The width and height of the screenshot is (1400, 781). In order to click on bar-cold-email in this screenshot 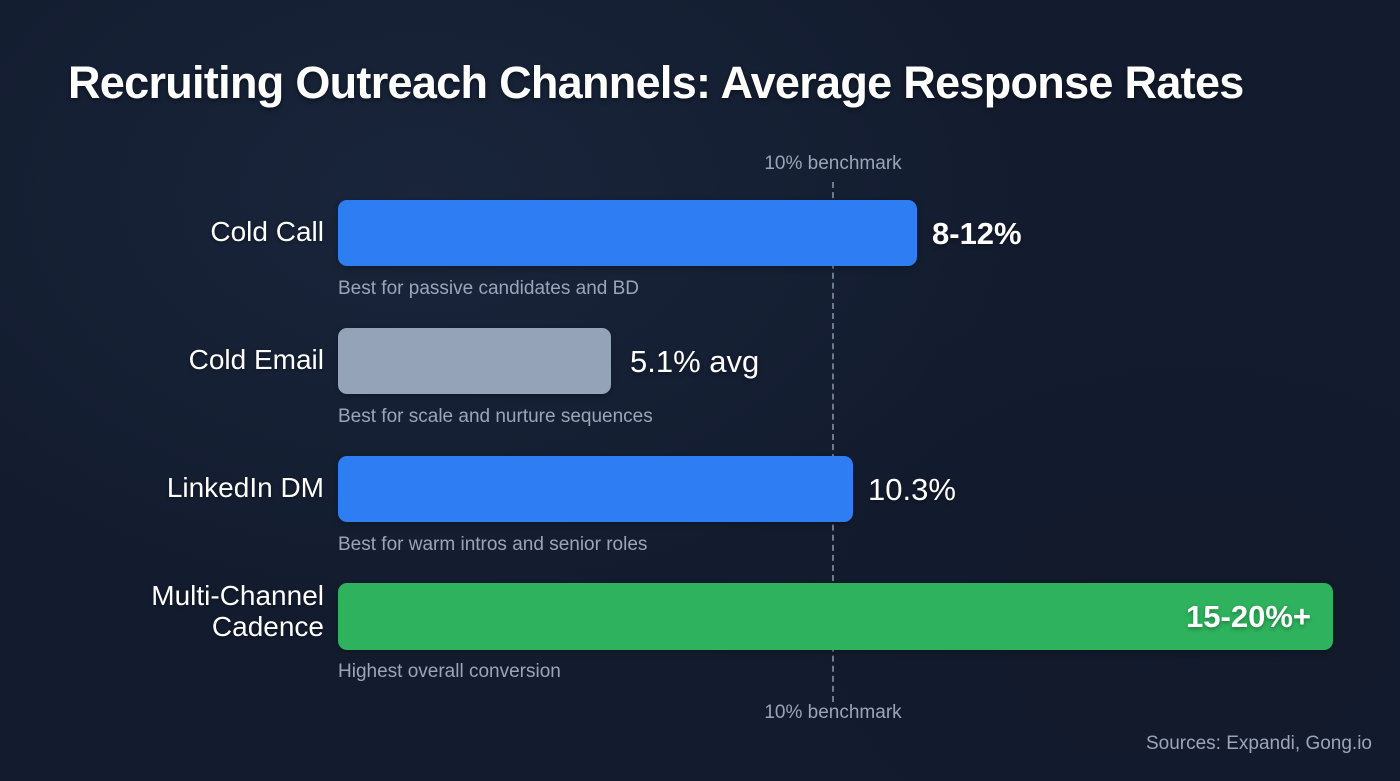, I will do `click(474, 361)`.